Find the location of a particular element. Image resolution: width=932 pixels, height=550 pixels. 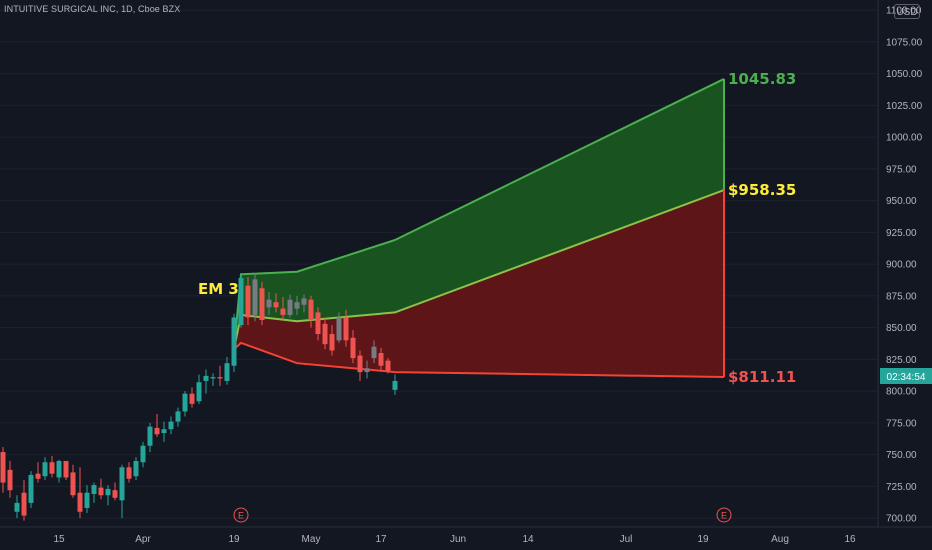

x-tick-label: Jul is located at coordinates (626, 539).